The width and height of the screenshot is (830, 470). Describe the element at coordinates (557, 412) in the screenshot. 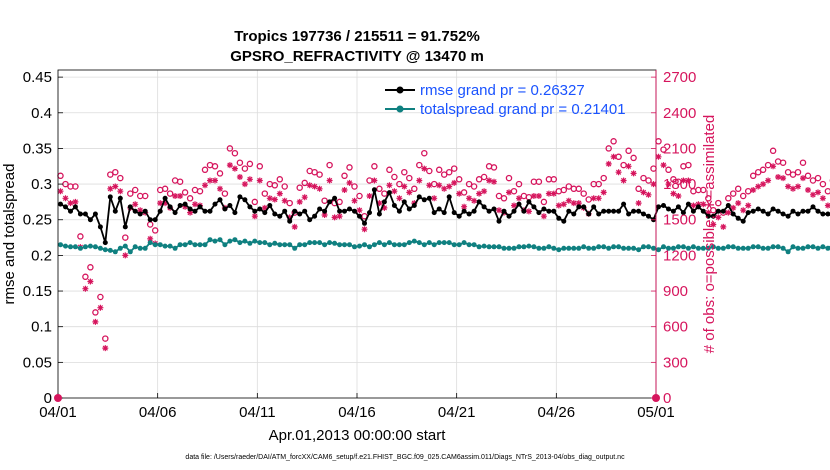

I see `x-tick-label: 04/26` at that location.